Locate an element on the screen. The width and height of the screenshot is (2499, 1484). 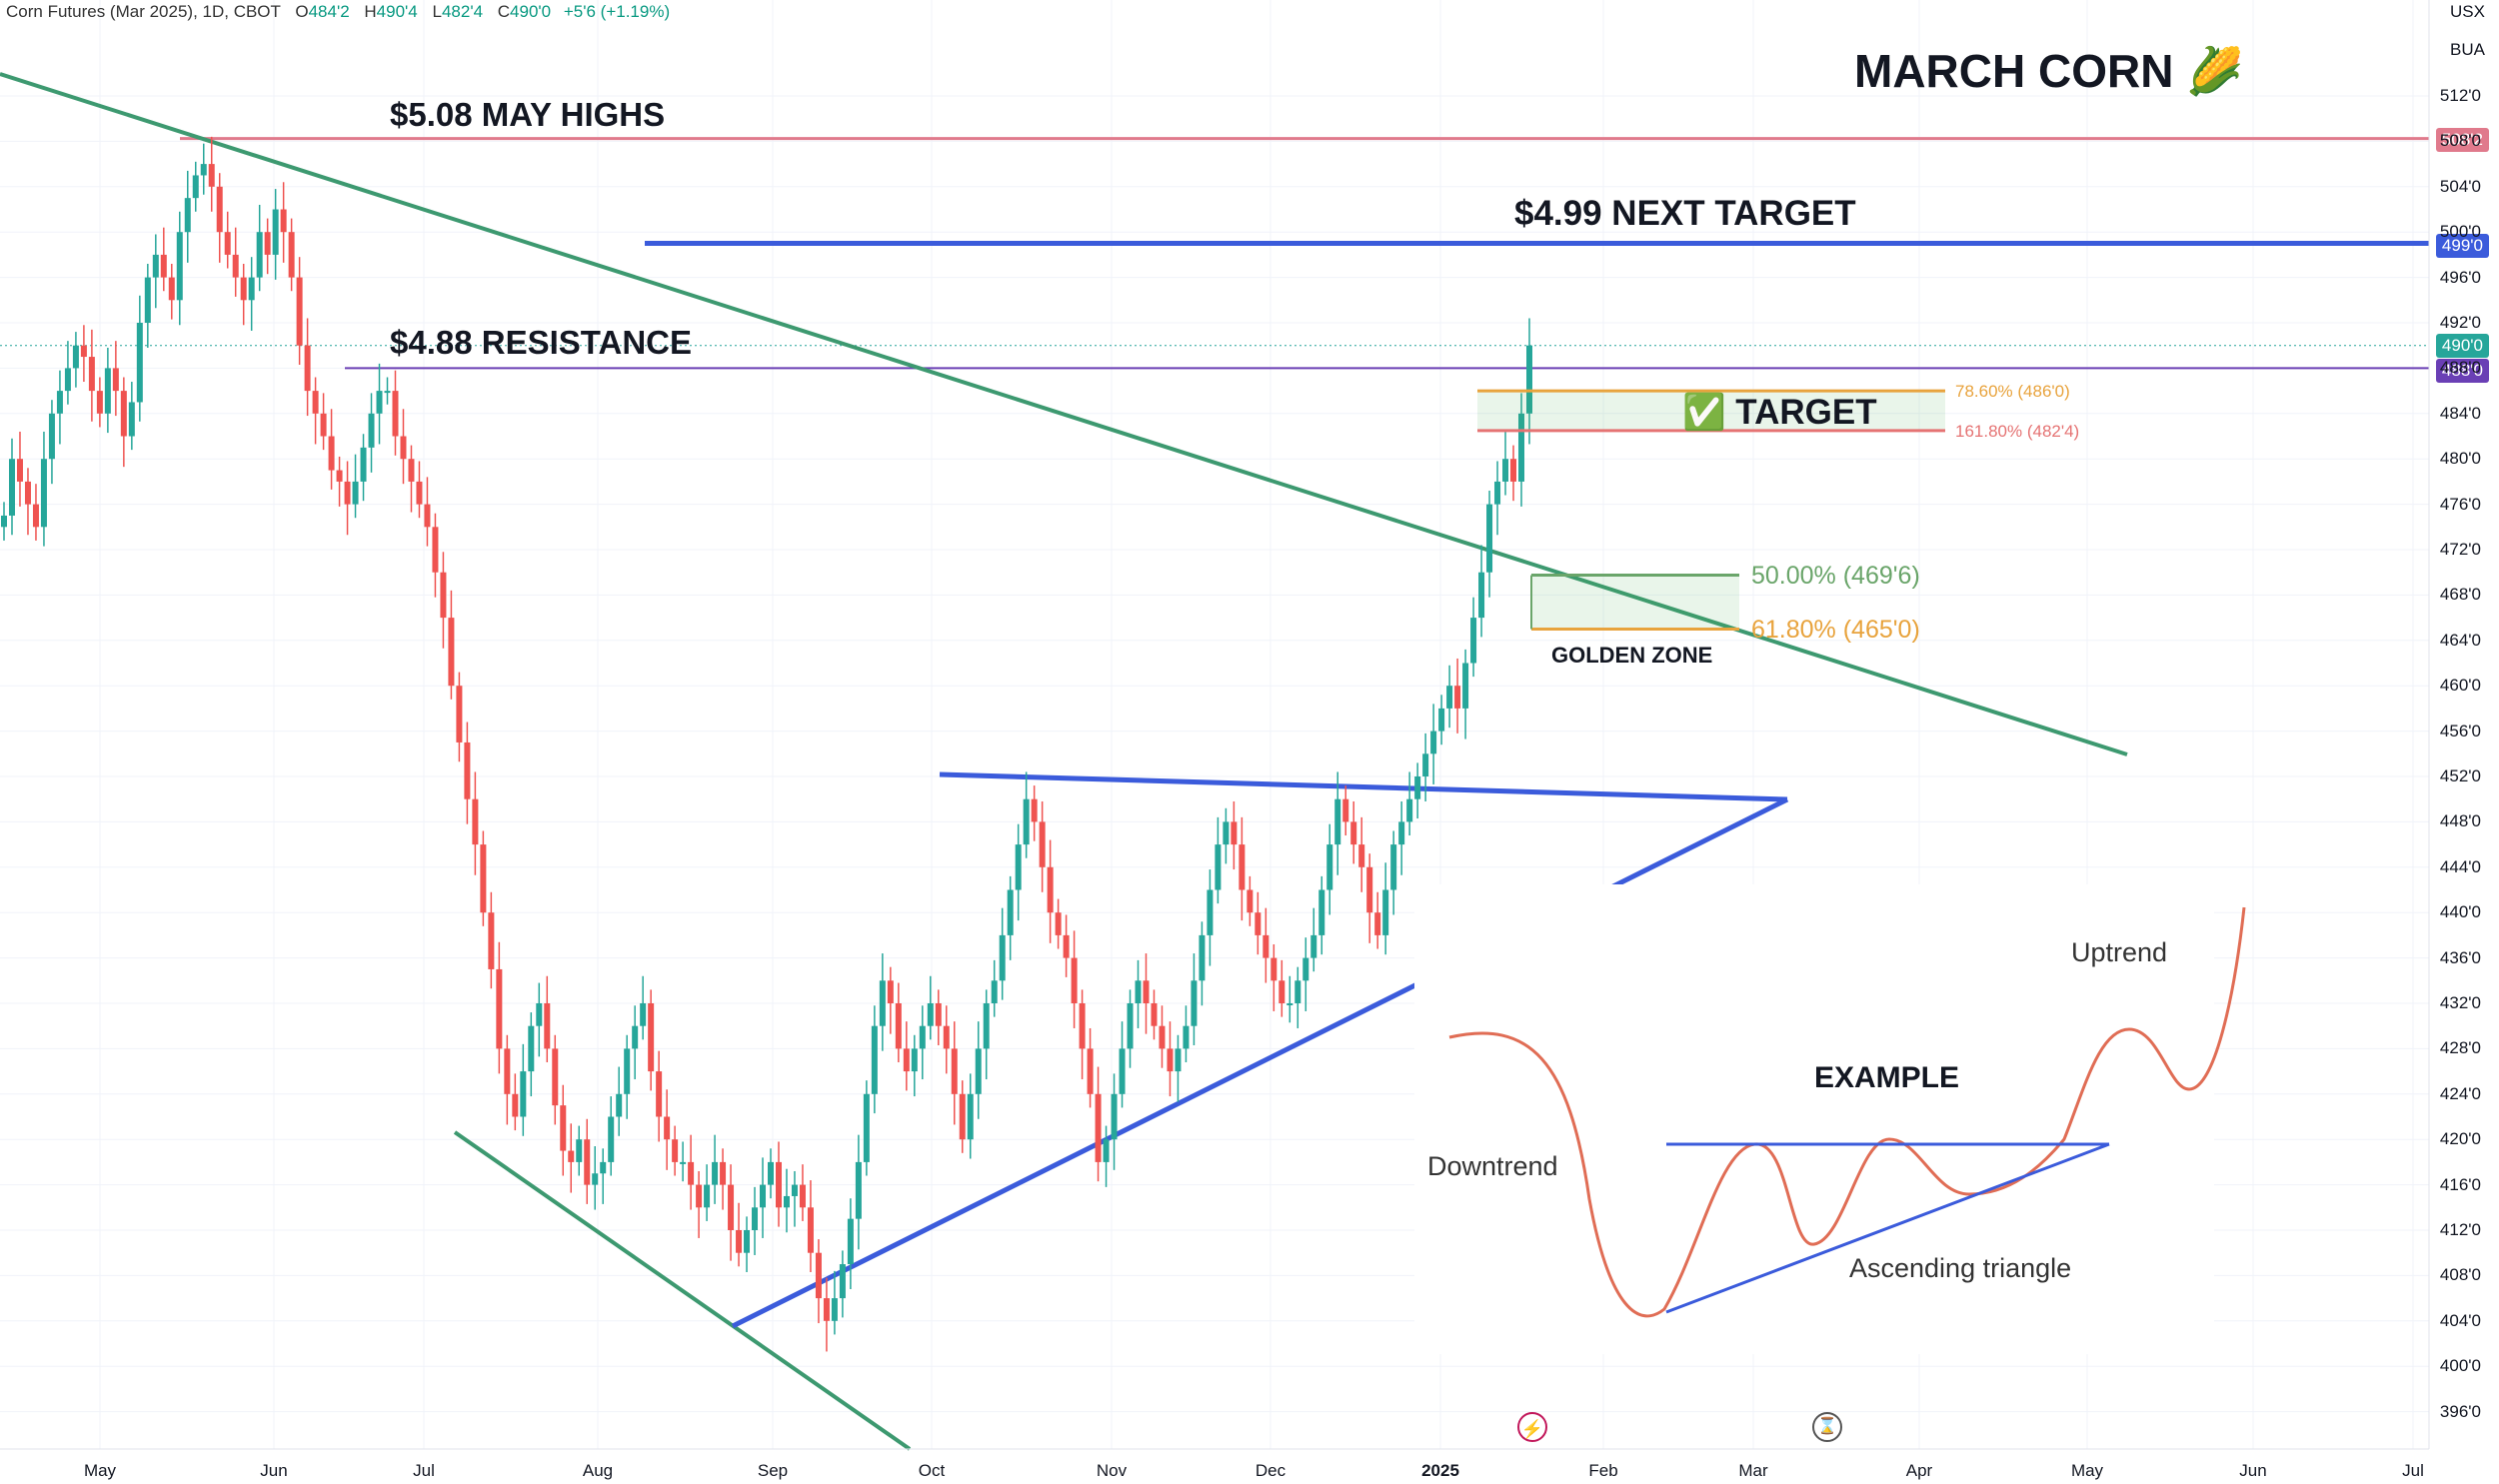
x-tick-label: Sep is located at coordinates (773, 1470).